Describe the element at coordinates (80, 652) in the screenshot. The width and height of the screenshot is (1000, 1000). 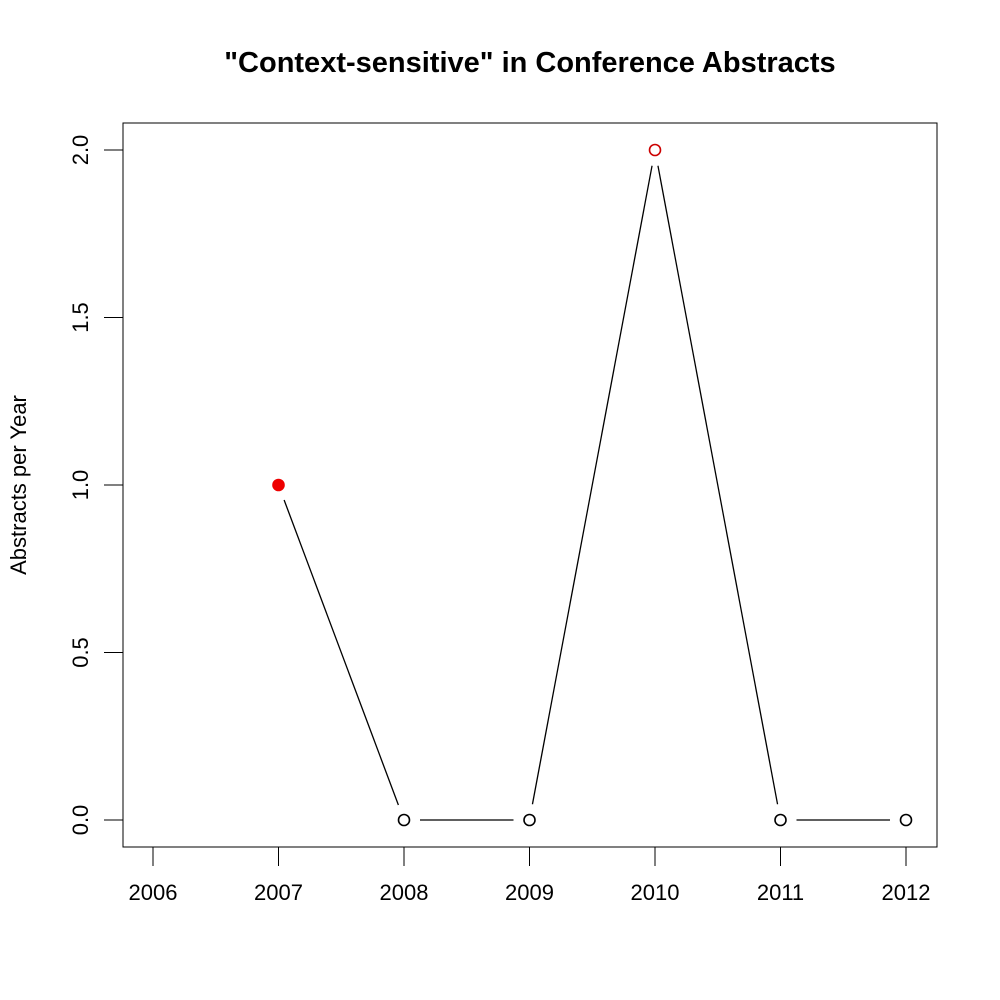
I see `y-tick-label: 0.5` at that location.